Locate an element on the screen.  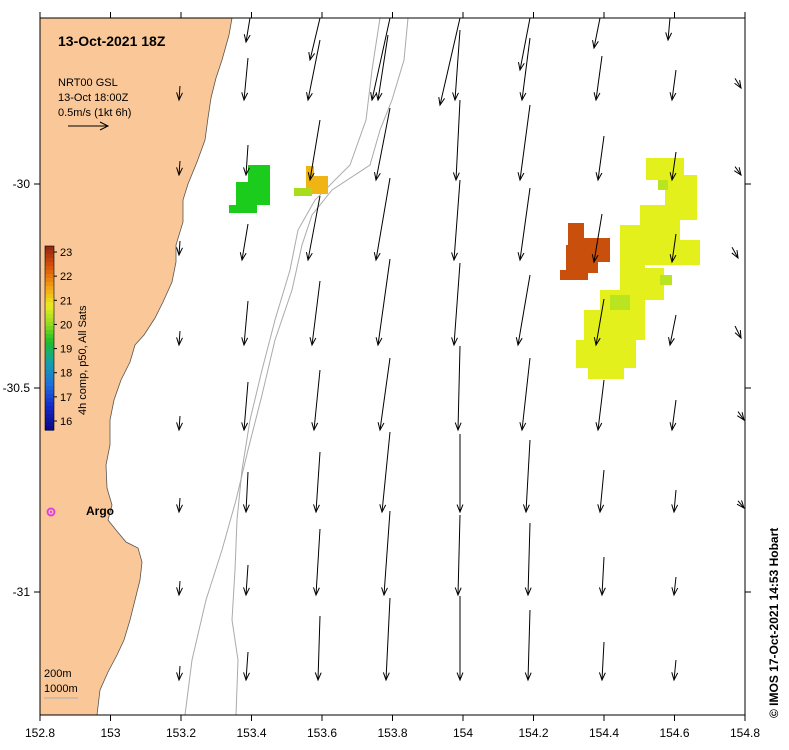
y-tick-label: -31 is located at coordinates (22, 592).